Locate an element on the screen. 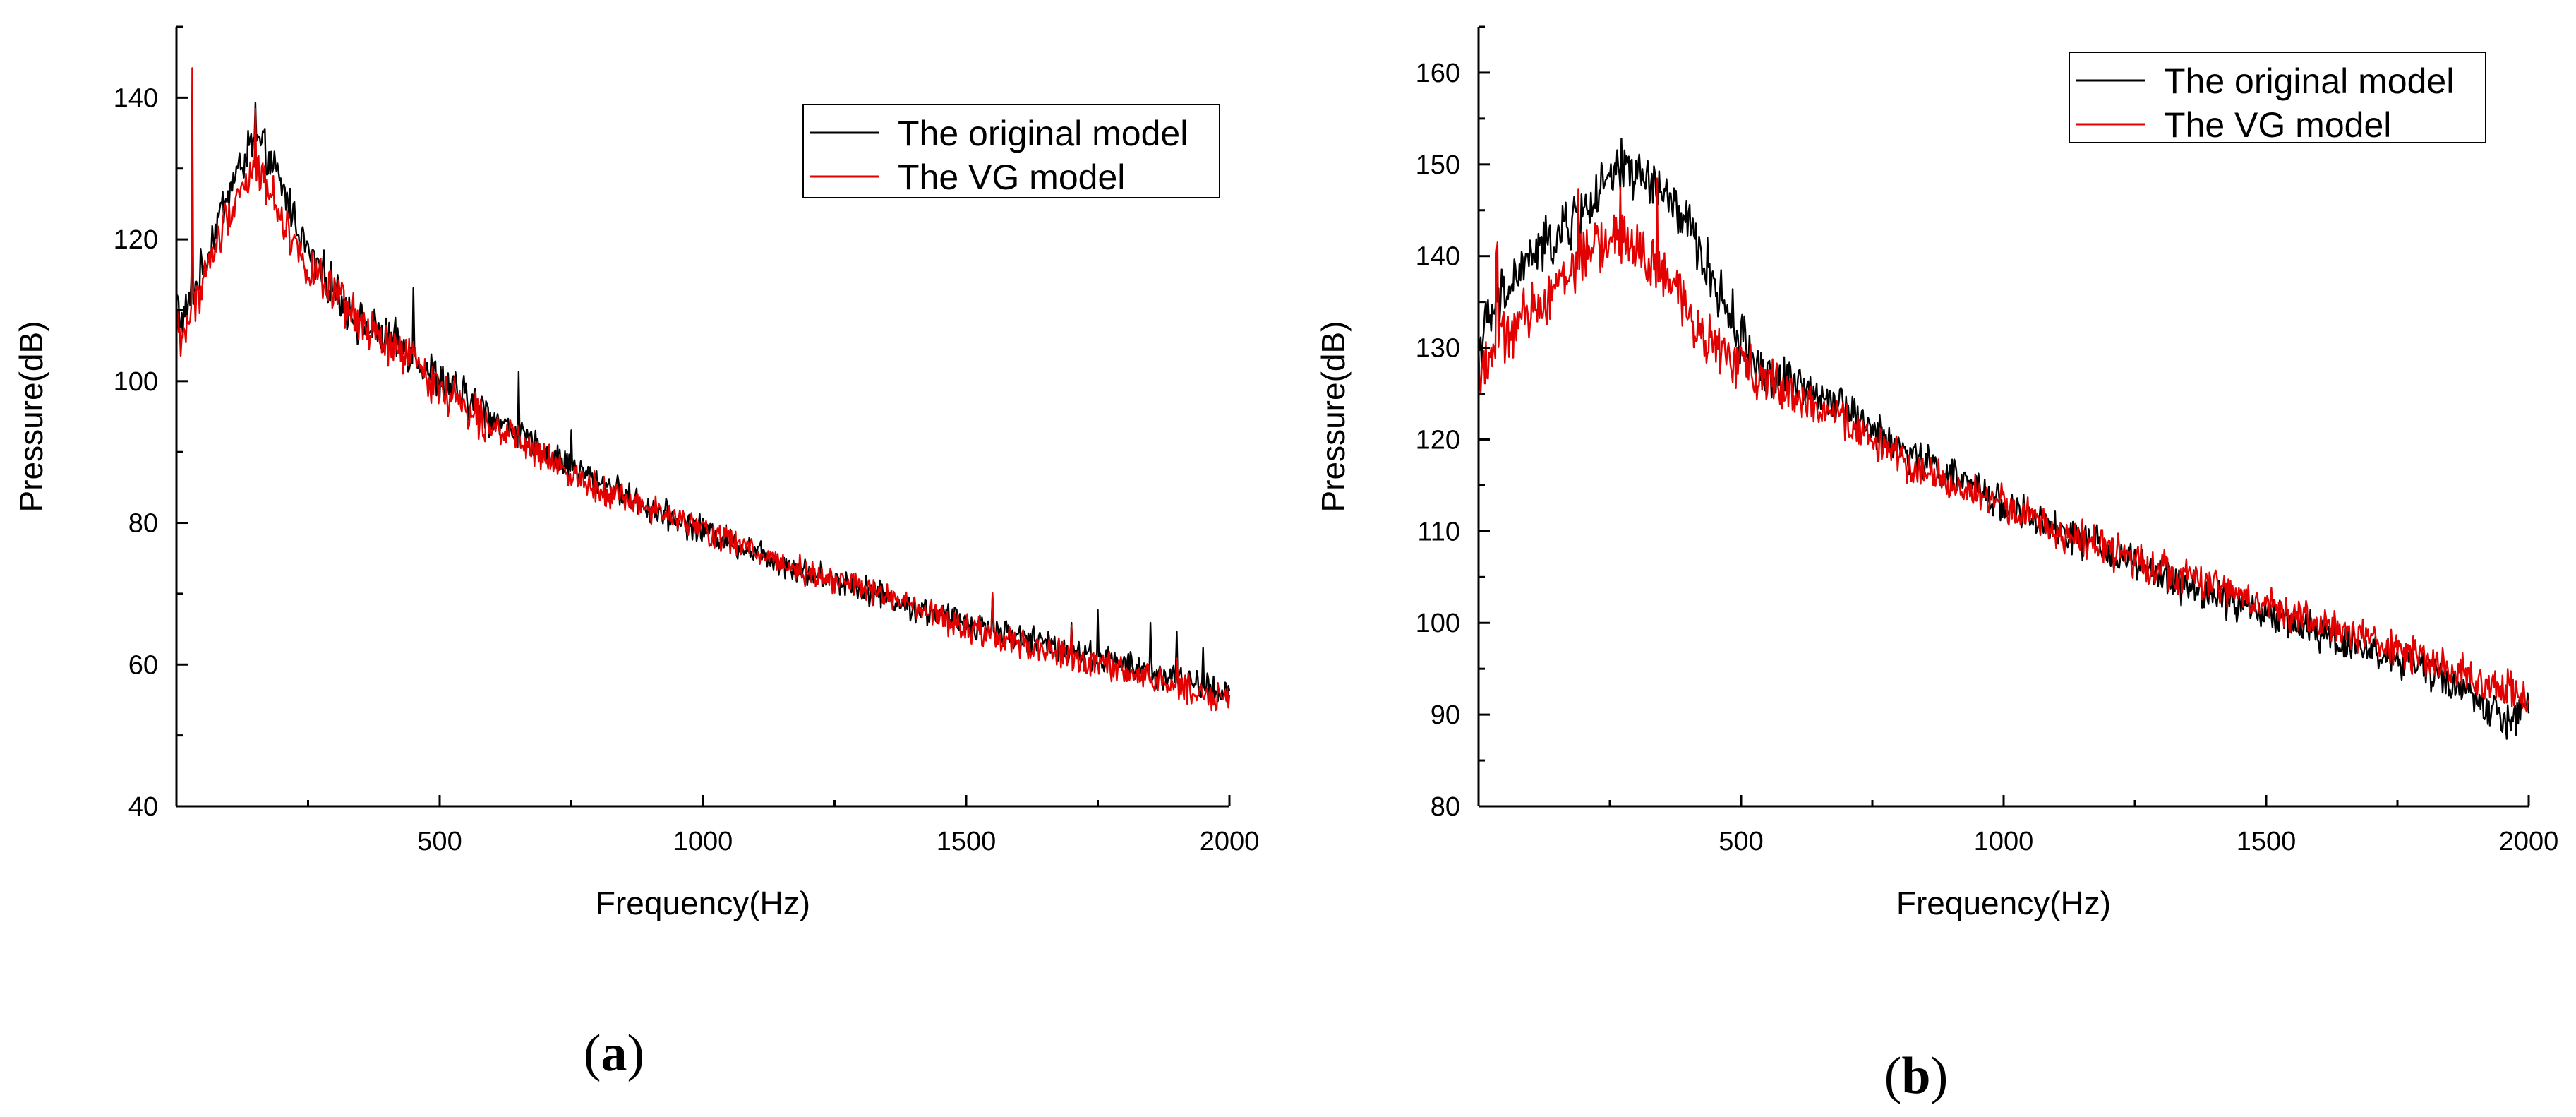 The image size is (2576, 1117). y-tick-label: 130 is located at coordinates (1438, 349).